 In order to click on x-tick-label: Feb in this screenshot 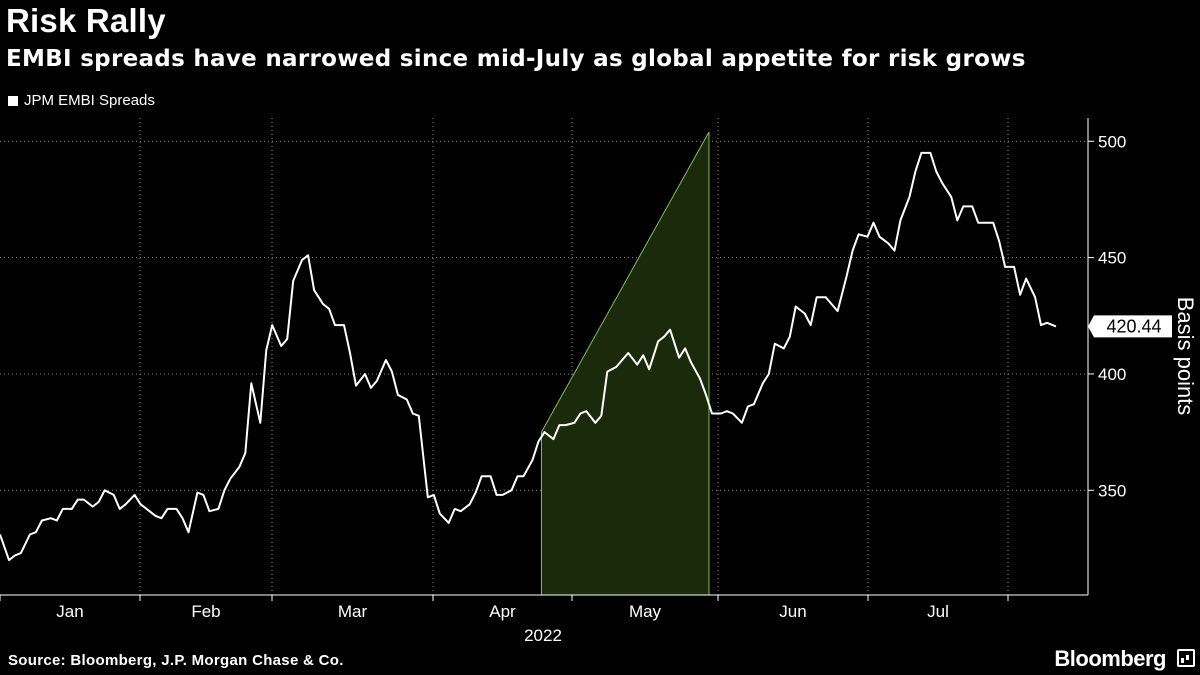, I will do `click(205, 611)`.